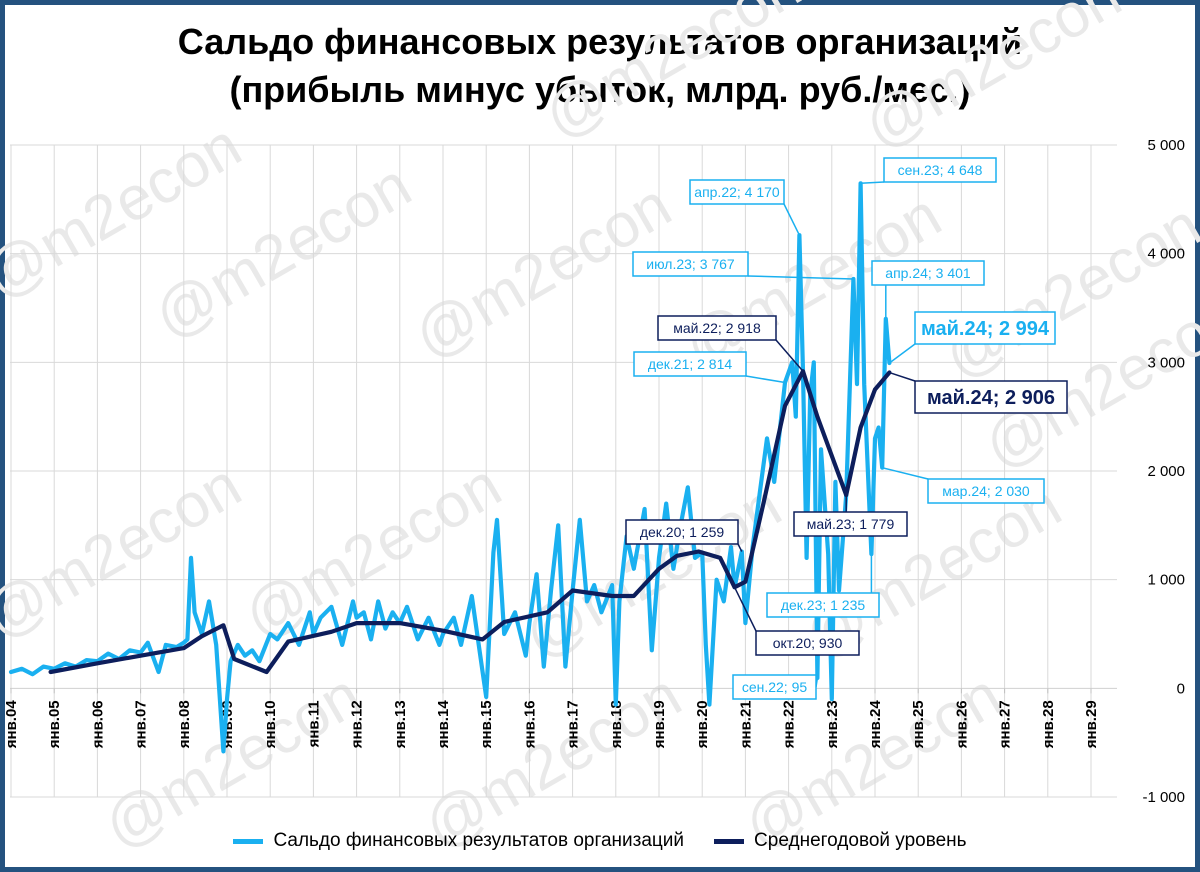 Image resolution: width=1200 pixels, height=872 pixels. Describe the element at coordinates (616, 724) in the screenshot. I see `x-tick-label: янв.18` at that location.